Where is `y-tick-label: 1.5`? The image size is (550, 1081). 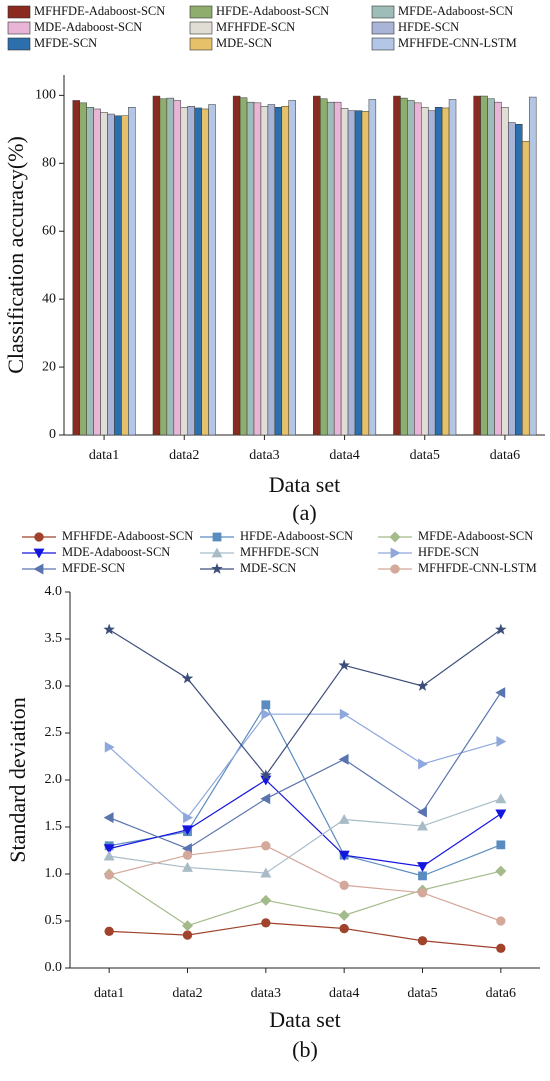 y-tick-label: 1.5 is located at coordinates (54, 826).